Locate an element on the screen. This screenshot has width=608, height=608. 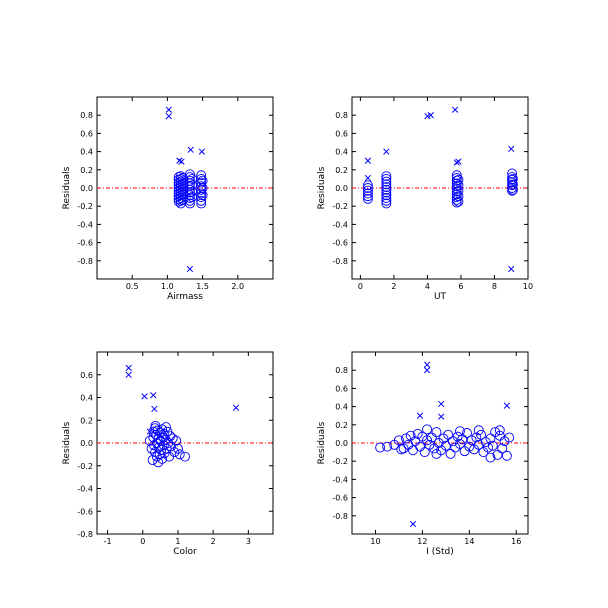
x-tick-label: 10 is located at coordinates (375, 541).